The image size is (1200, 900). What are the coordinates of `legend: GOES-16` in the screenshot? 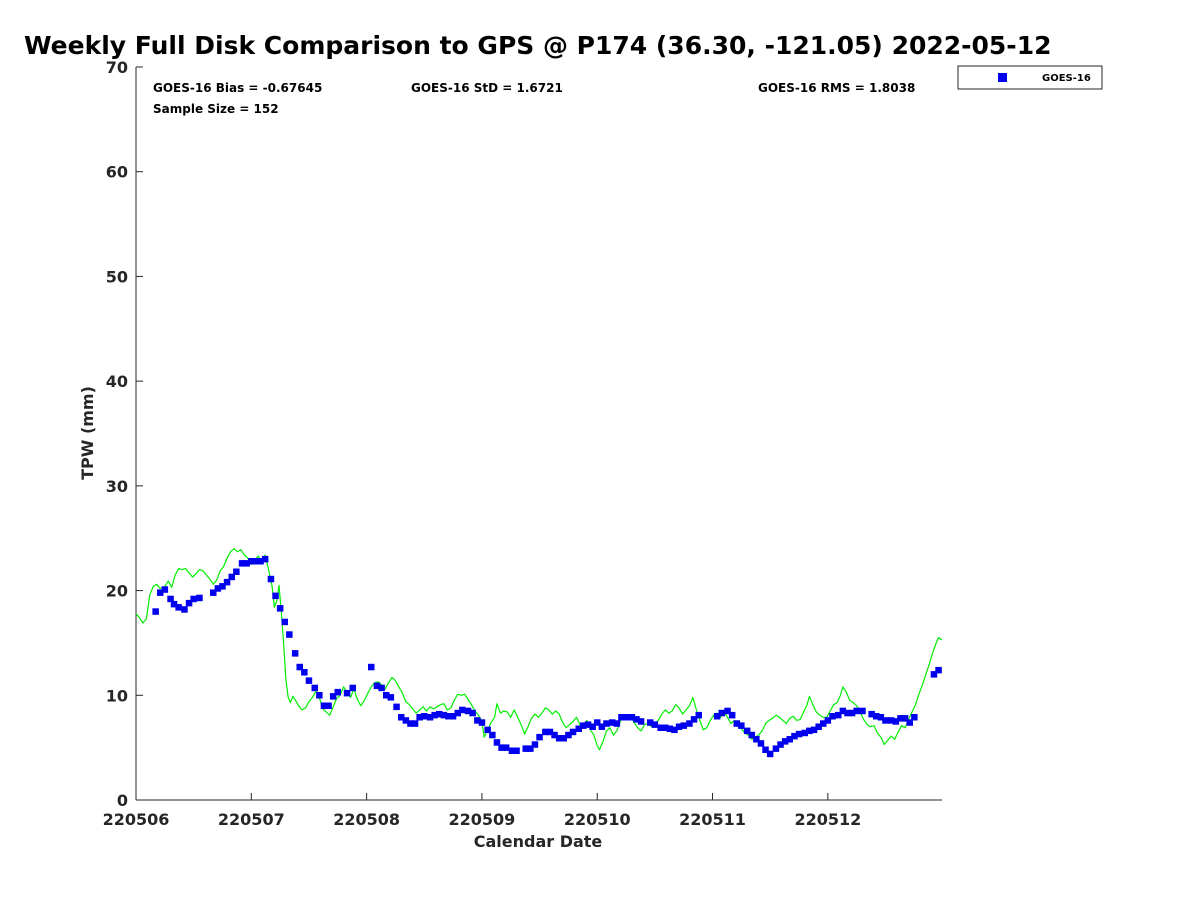 It's located at (1030, 77).